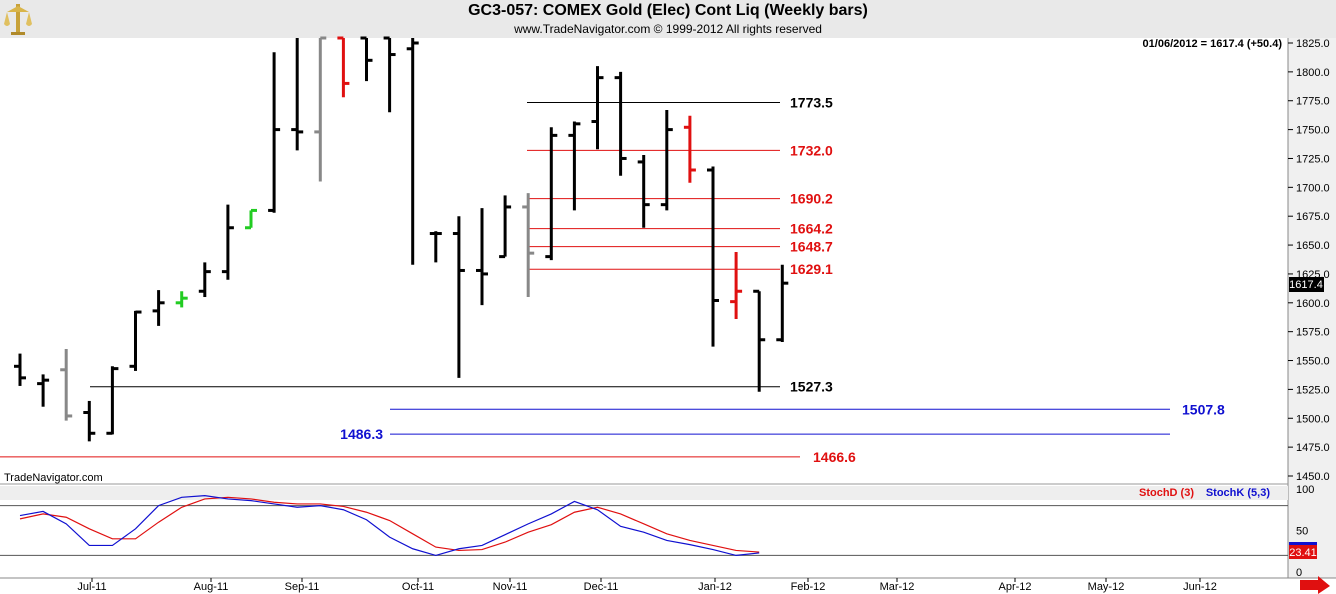 The height and width of the screenshot is (594, 1336). I want to click on x-tick-label: Sep-11, so click(302, 587).